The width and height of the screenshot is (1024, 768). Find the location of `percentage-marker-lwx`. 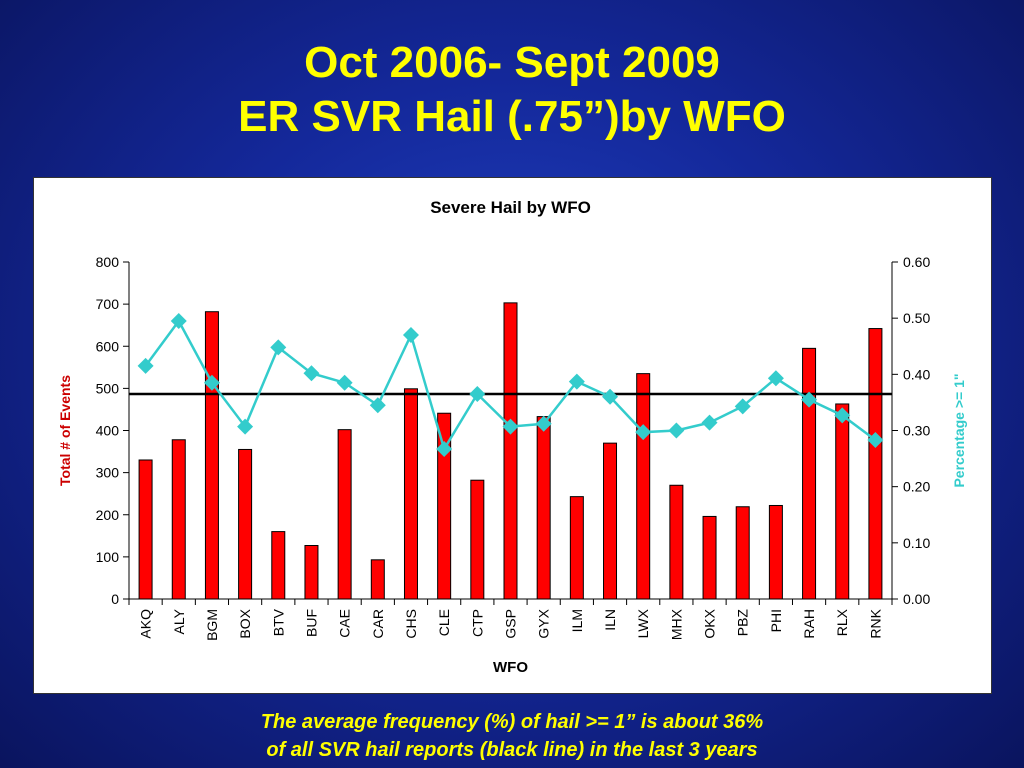

percentage-marker-lwx is located at coordinates (643, 432).